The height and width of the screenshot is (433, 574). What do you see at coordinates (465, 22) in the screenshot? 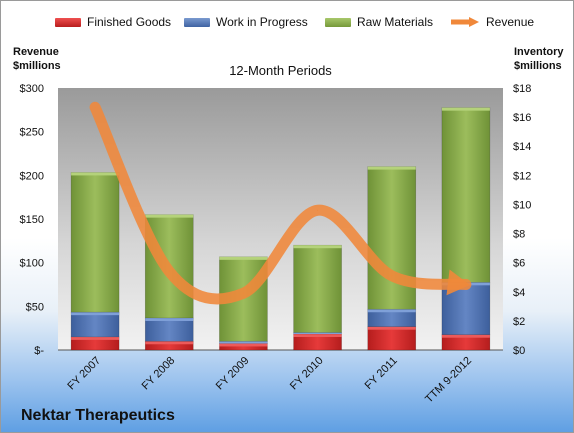
I see `legend-arrow-revenue` at bounding box center [465, 22].